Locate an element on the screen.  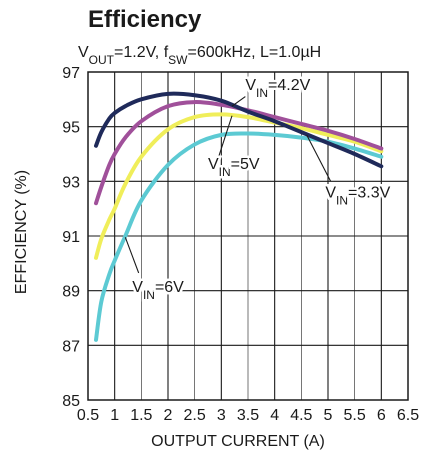
x-tick-label: 6 is located at coordinates (381, 415).